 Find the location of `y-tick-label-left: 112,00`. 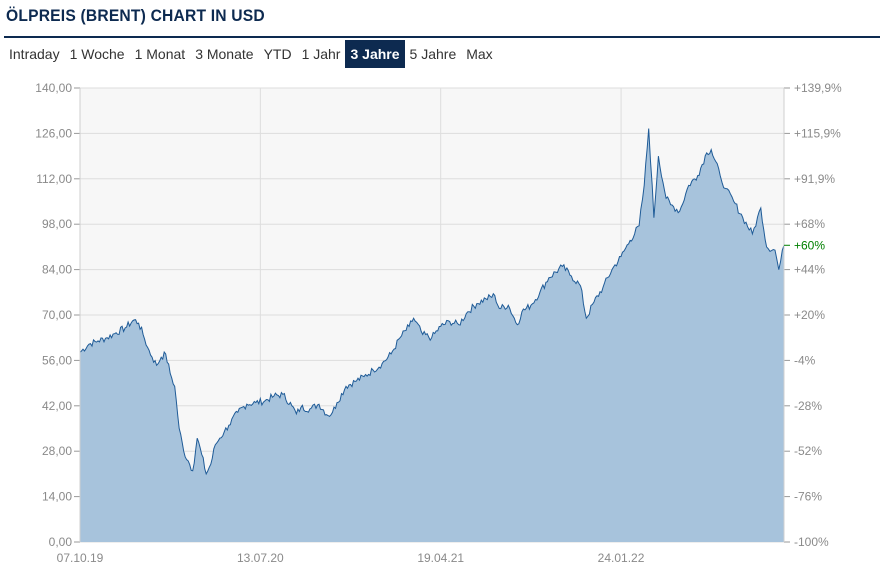

y-tick-label-left: 112,00 is located at coordinates (54, 179).